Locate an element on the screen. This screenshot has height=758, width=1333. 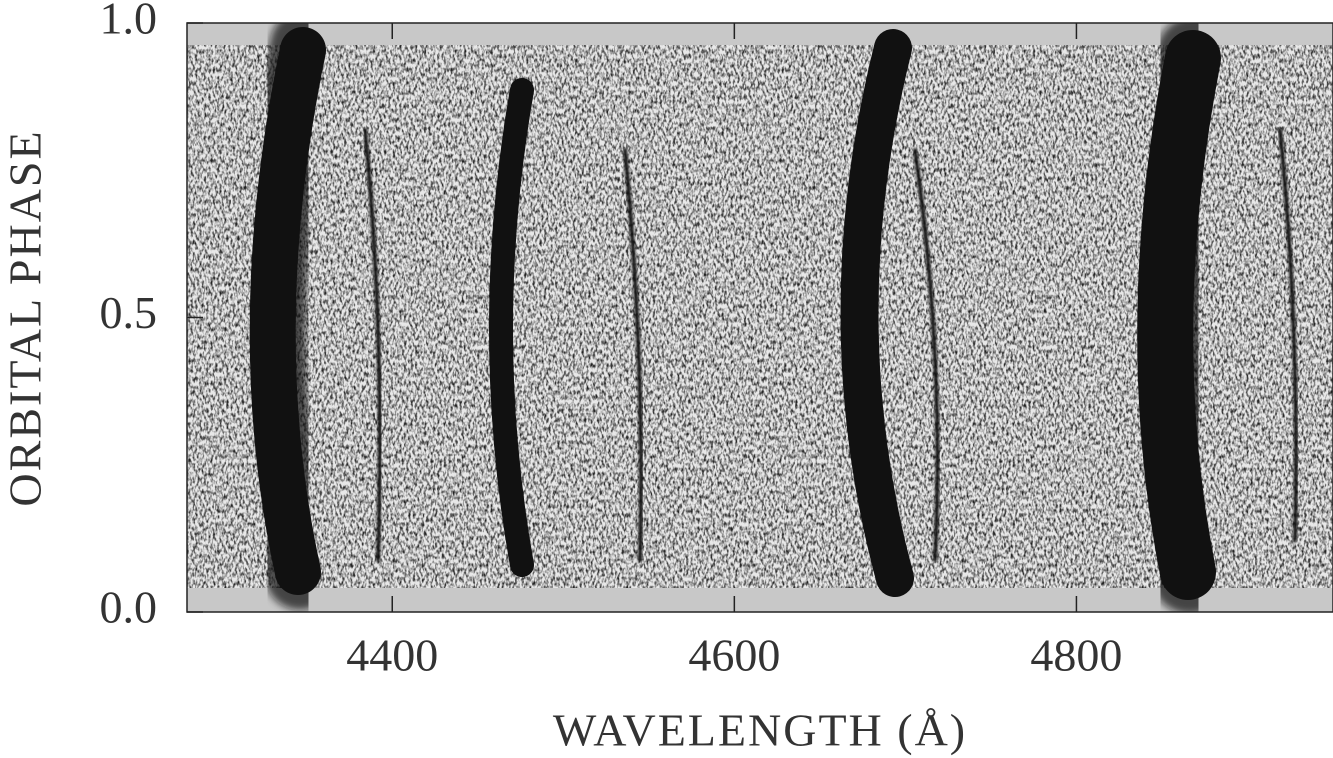
x-tick-label: 4400 is located at coordinates (392, 655).